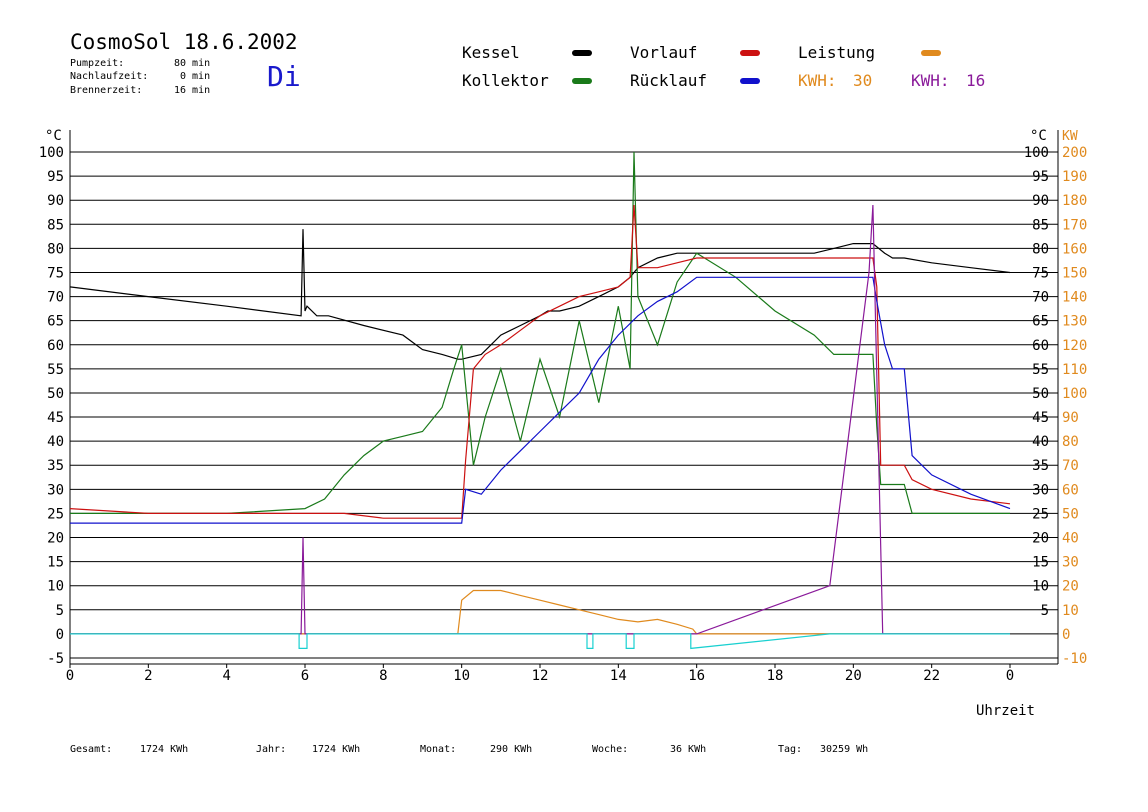 This screenshot has height=812, width=1148. I want to click on x-tick-label: 6, so click(305, 676).